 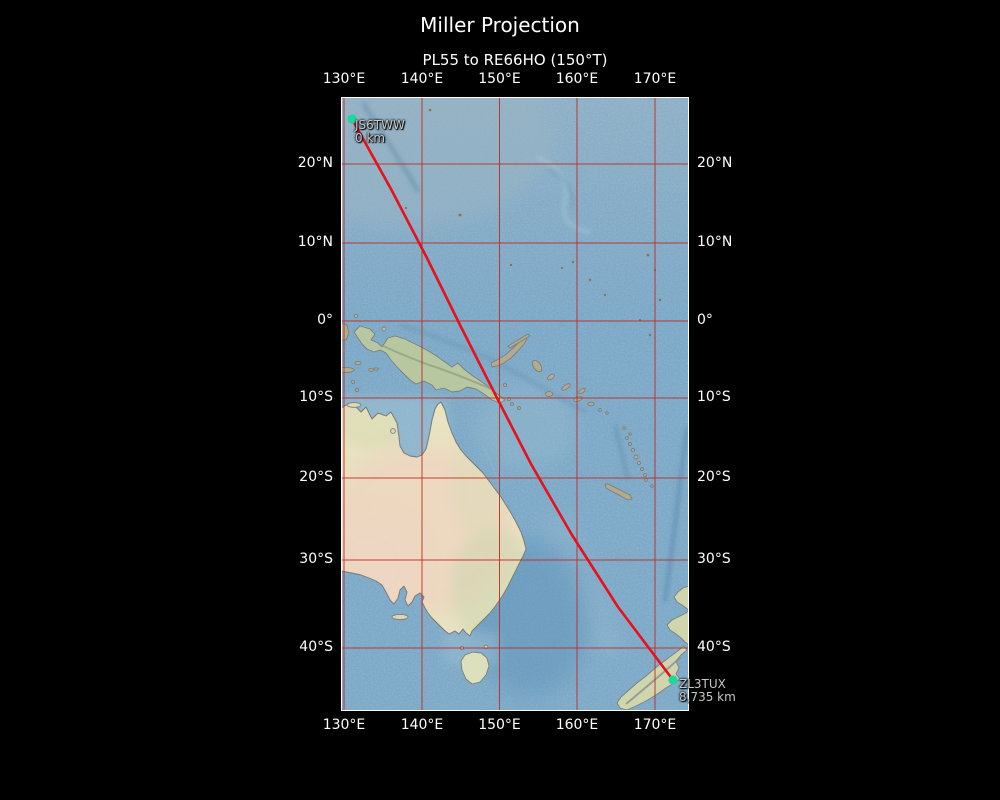 I want to click on lat-tick-label-right: 40°S, so click(x=714, y=647).